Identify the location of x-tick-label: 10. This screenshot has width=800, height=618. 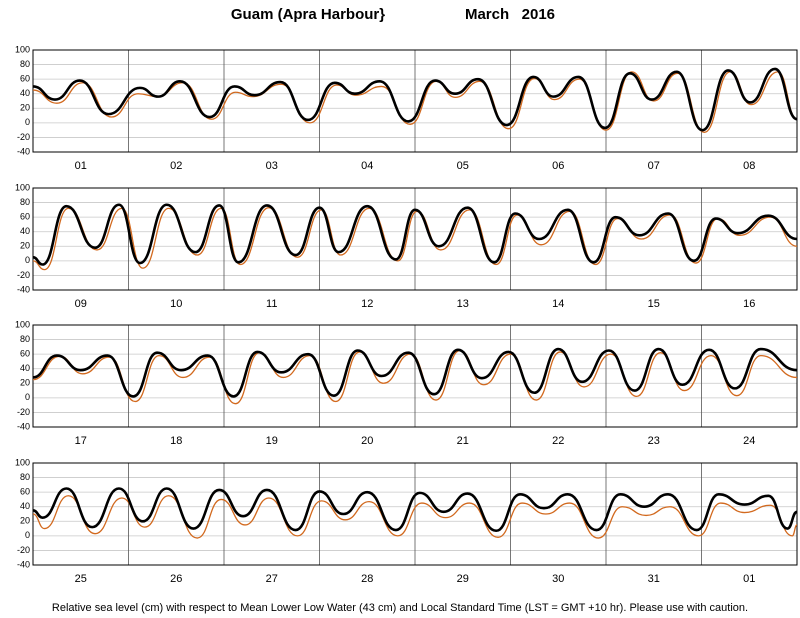
(176, 304).